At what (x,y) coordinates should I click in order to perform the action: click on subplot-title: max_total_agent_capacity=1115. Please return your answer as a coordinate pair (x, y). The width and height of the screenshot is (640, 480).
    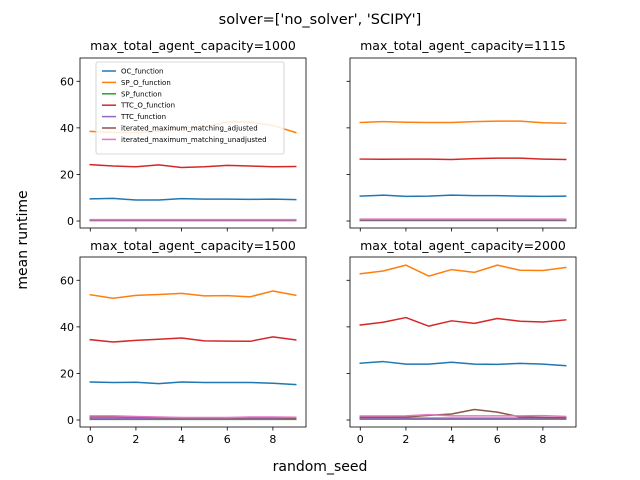
    Looking at the image, I should click on (463, 45).